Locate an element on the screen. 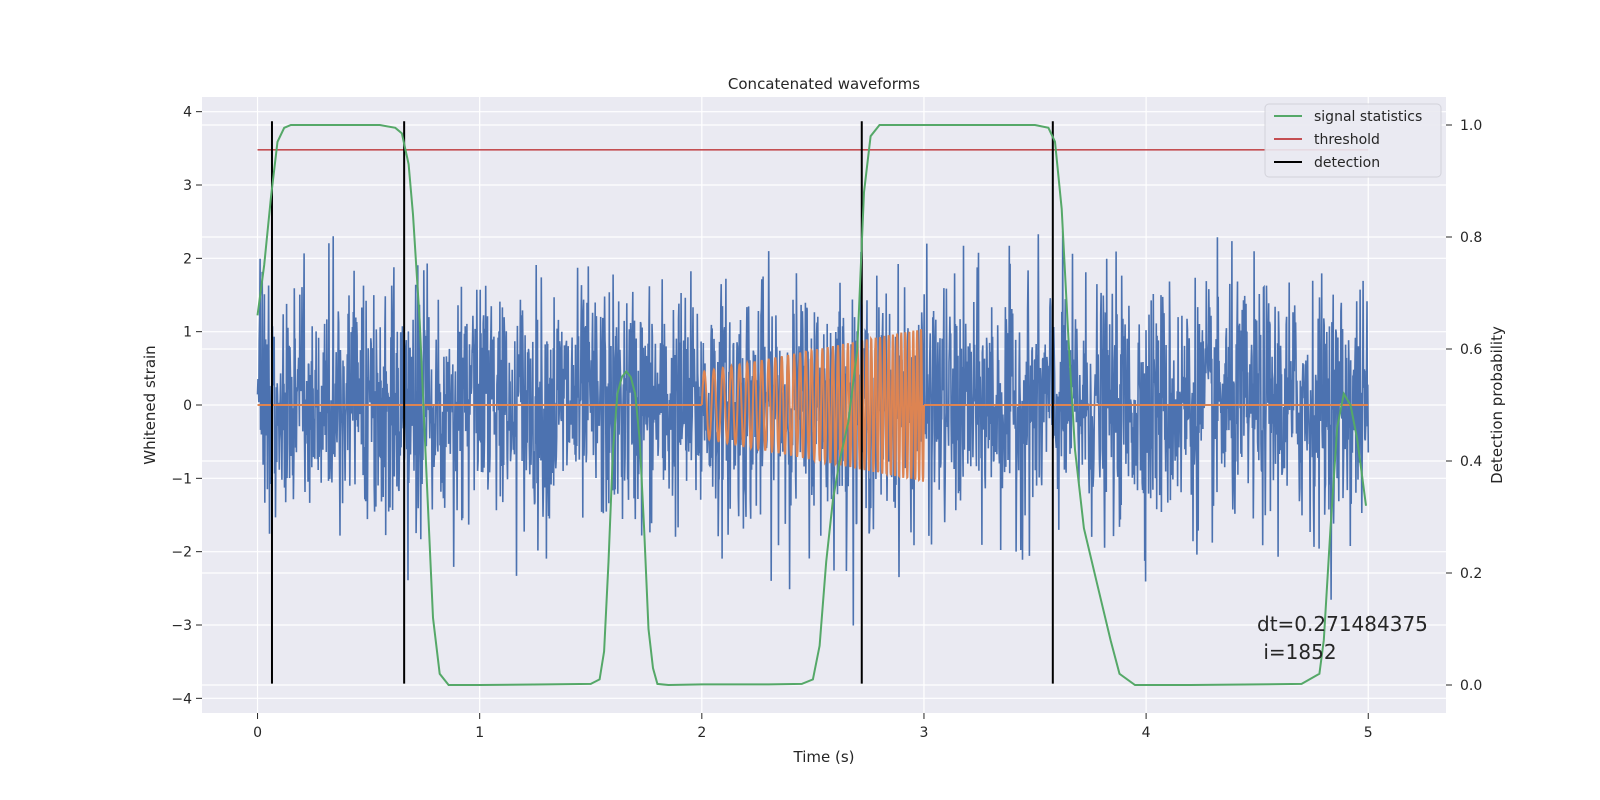 The image size is (1600, 800). chart-title: Concatenated waveforms is located at coordinates (824, 84).